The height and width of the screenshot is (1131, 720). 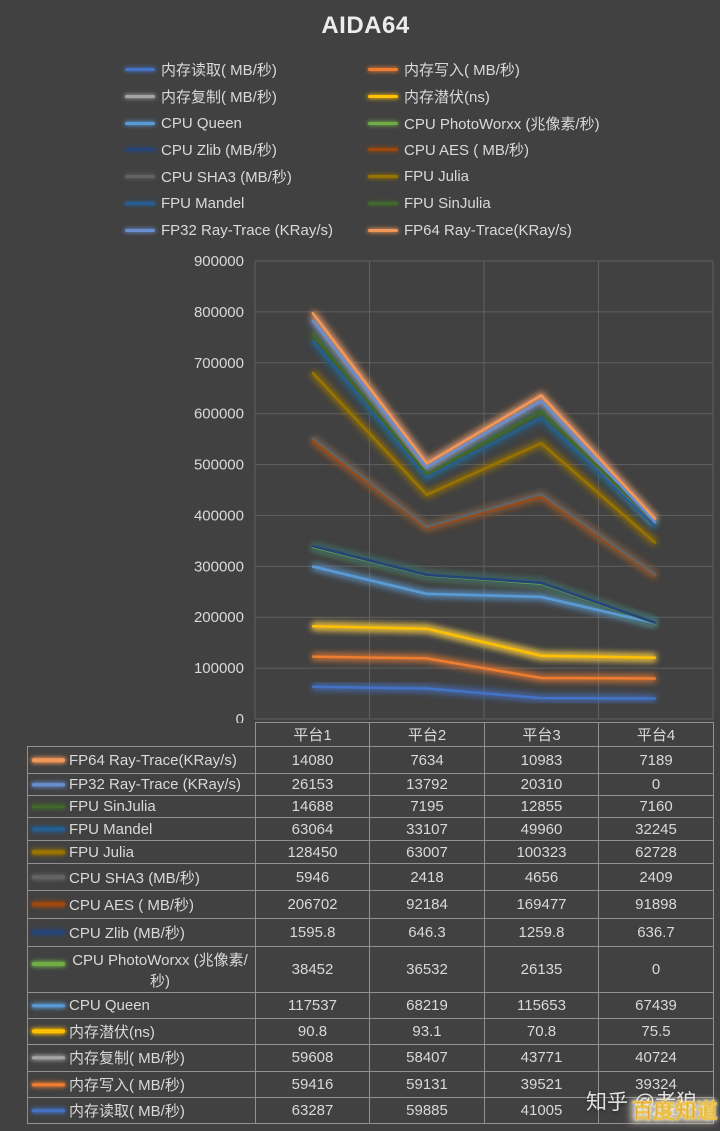 I want to click on svg-text: 300000, so click(x=219, y=566).